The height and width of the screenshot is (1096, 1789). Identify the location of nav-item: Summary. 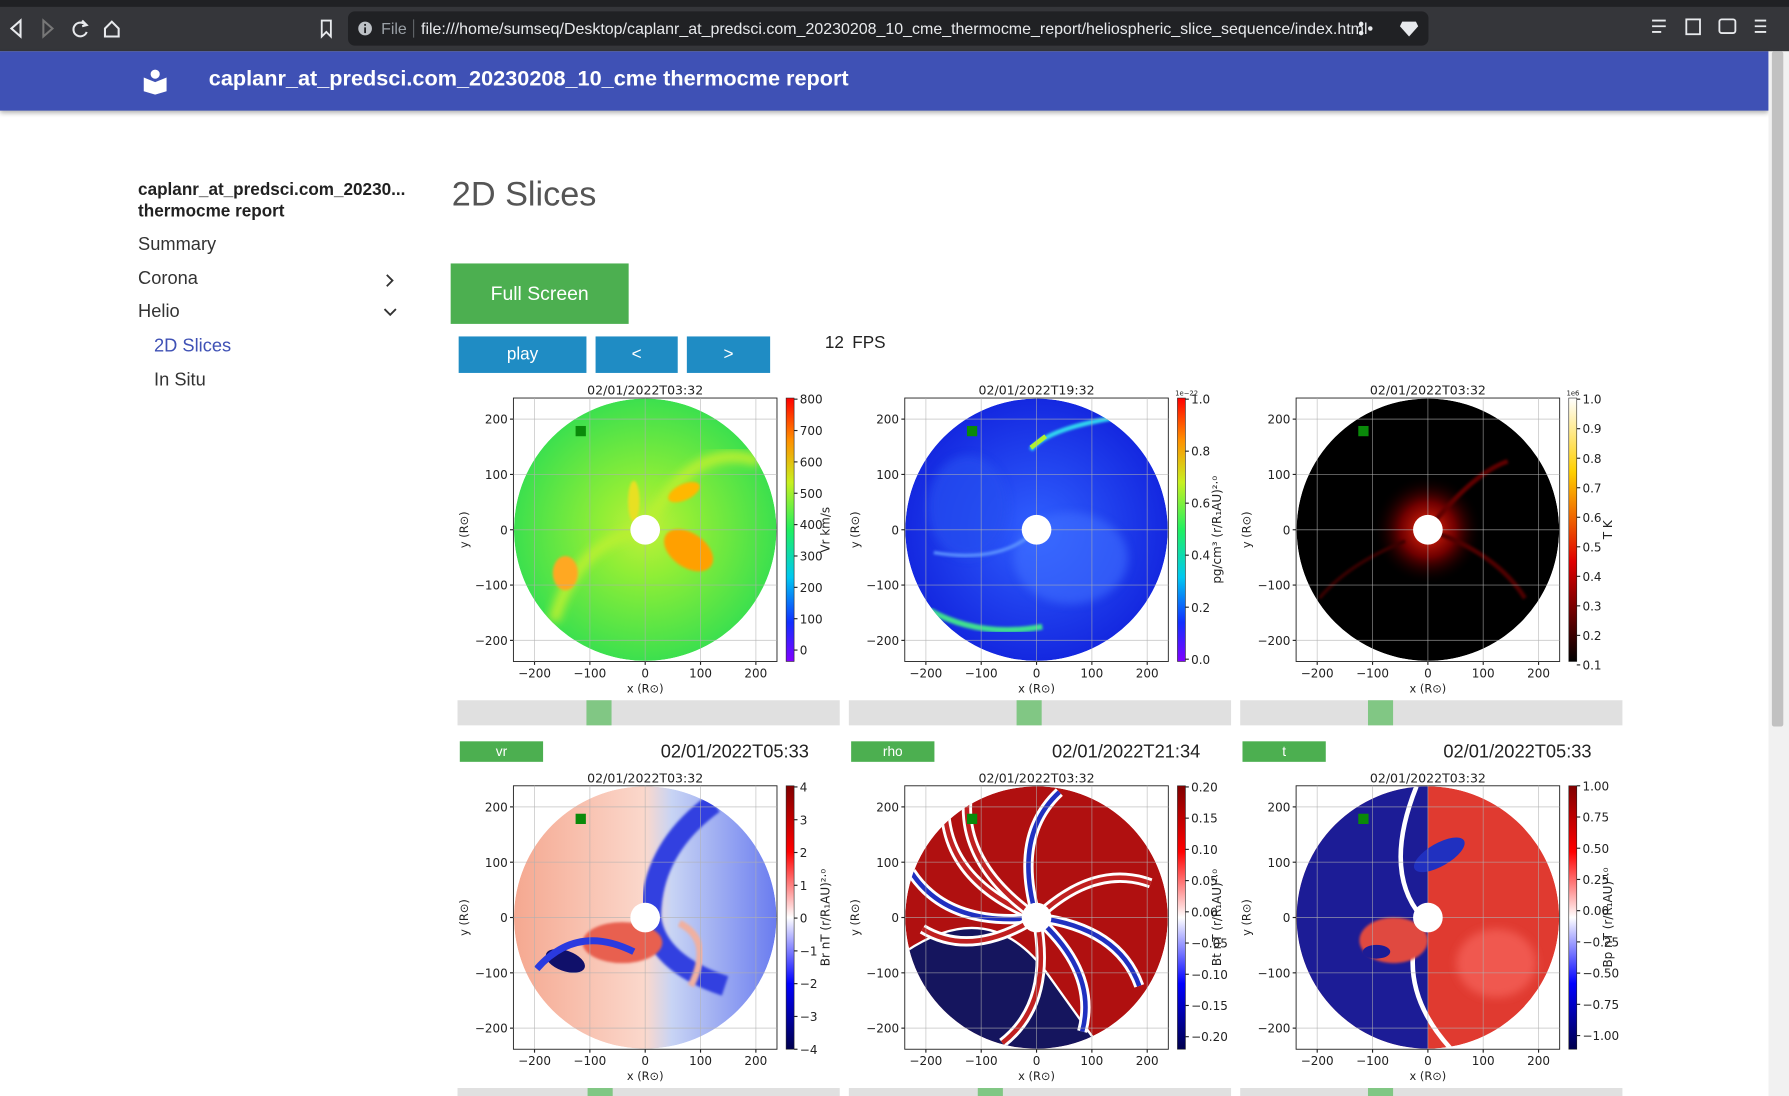
(177, 244).